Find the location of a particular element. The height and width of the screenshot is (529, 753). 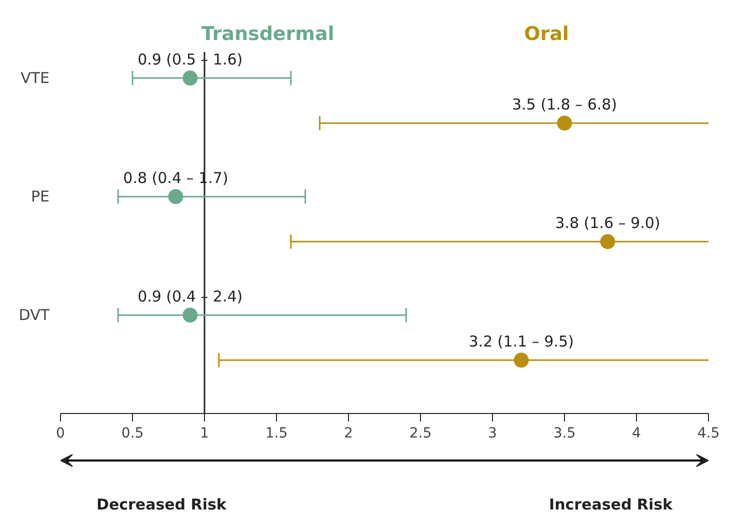

y-tick-label: PE is located at coordinates (40, 197).